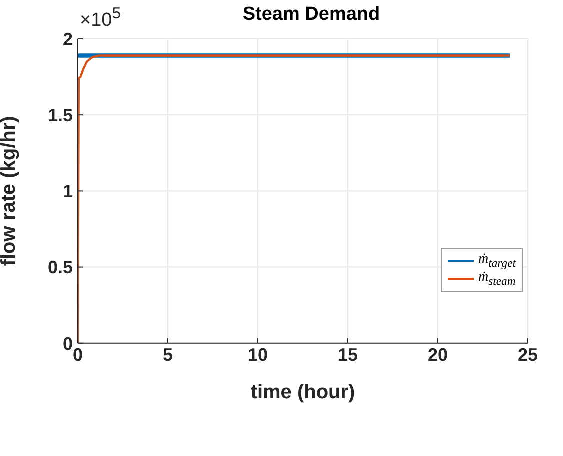 This screenshot has width=563, height=456. I want to click on y-tick-label: 1.5, so click(60, 115).